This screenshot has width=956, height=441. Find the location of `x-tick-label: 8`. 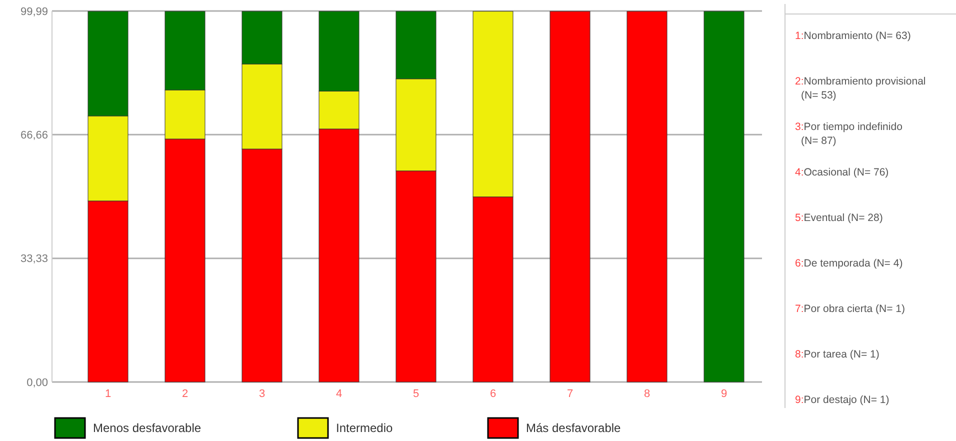

x-tick-label: 8 is located at coordinates (647, 394).